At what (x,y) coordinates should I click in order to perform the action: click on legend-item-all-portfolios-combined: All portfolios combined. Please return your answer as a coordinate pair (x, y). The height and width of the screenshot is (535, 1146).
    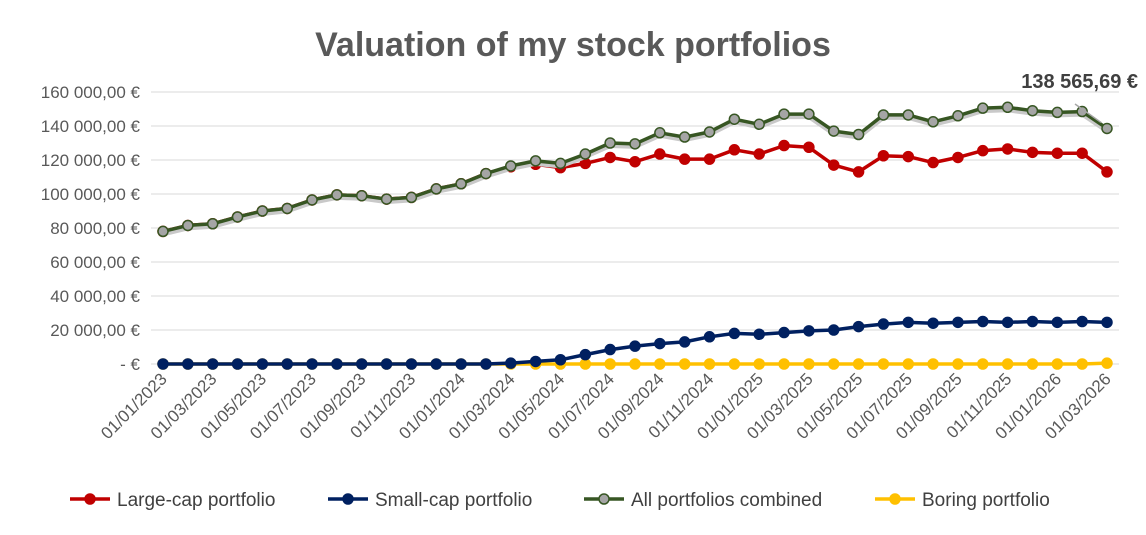
    Looking at the image, I should click on (703, 500).